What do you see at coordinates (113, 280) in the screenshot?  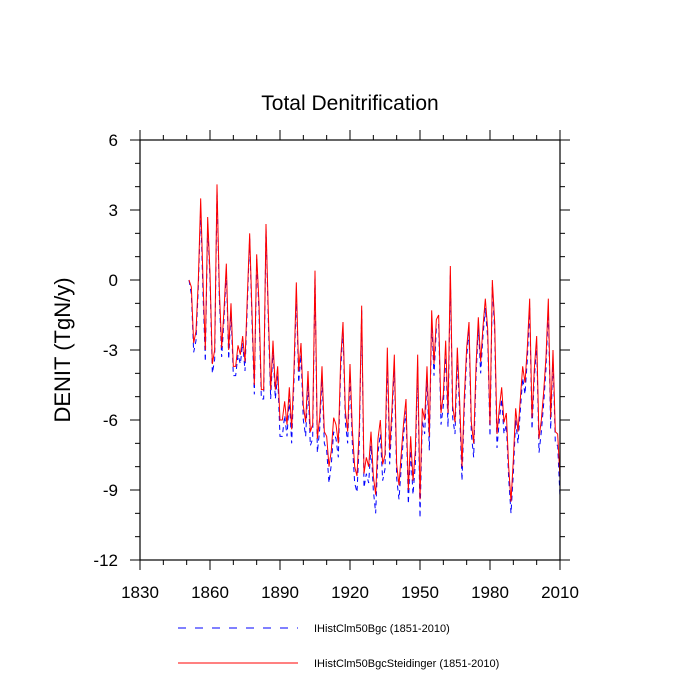 I see `y-tick-label: 0` at bounding box center [113, 280].